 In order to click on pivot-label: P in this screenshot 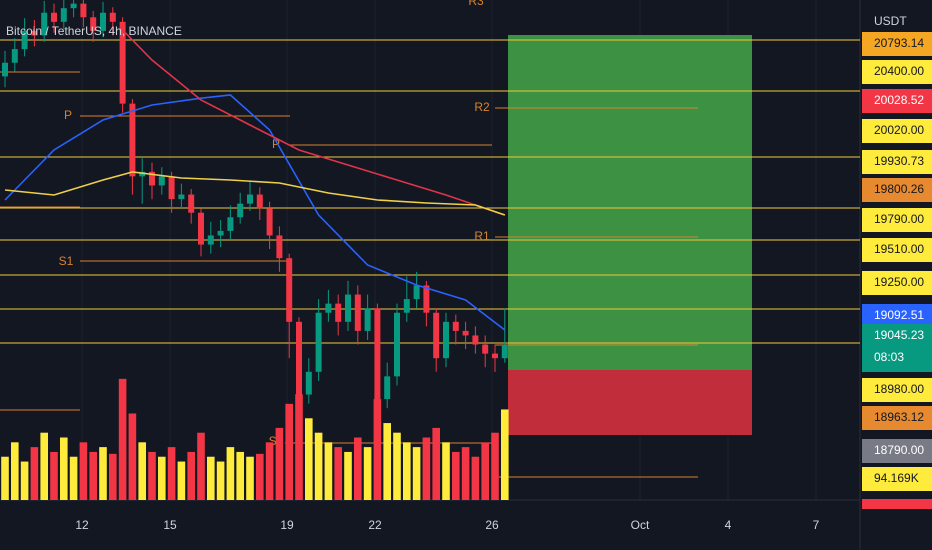, I will do `click(68, 115)`.